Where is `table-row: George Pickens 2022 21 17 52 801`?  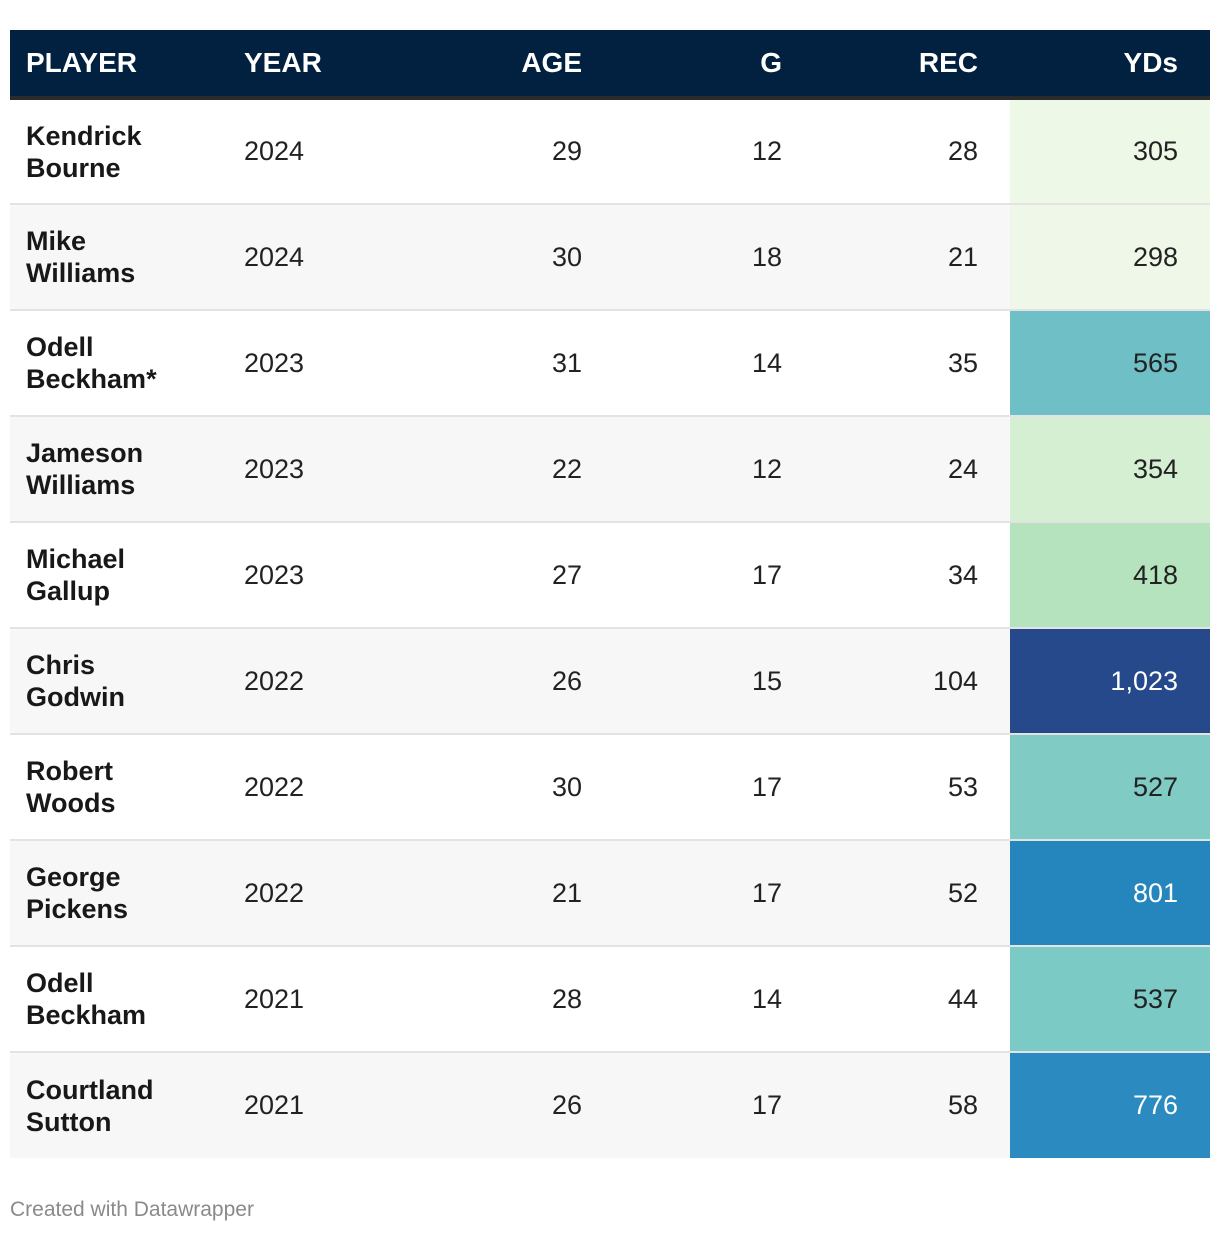
table-row: George Pickens 2022 21 17 52 801 is located at coordinates (610, 893).